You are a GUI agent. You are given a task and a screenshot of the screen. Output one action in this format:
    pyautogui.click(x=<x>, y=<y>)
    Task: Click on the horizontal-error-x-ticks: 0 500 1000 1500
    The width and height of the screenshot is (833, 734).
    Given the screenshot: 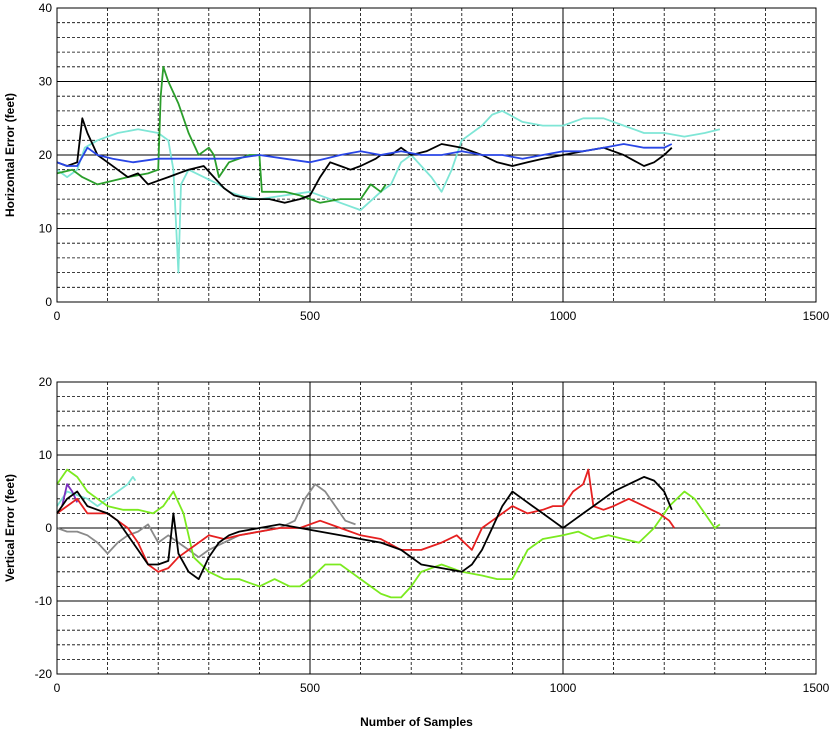 What is the action you would take?
    pyautogui.click(x=442, y=316)
    